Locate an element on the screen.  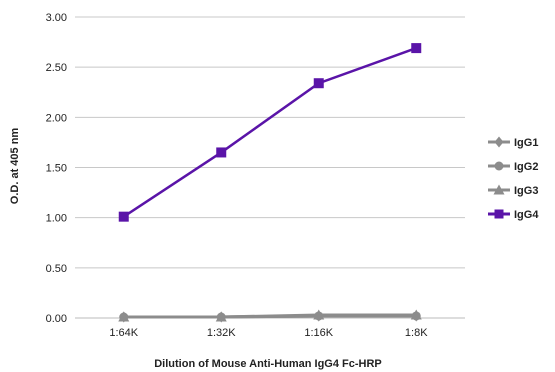
legend-label: IgG2 is located at coordinates (526, 167).